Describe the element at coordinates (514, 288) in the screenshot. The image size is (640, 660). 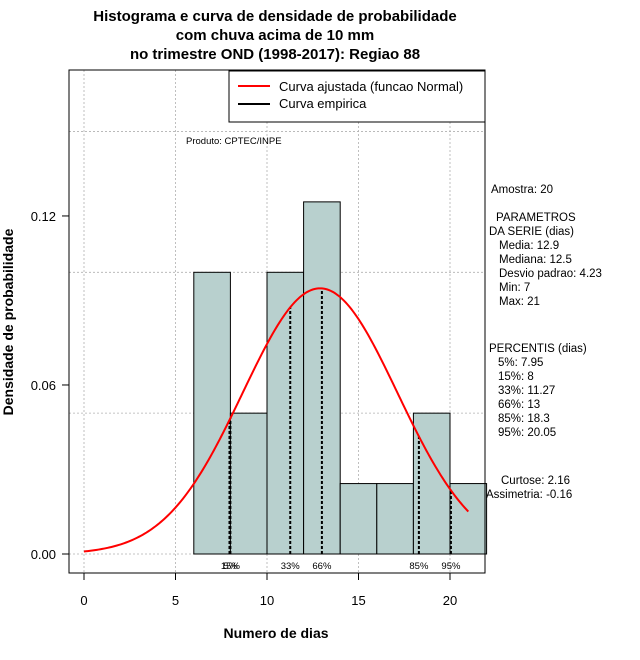
I see `stat-min: Min: 7` at that location.